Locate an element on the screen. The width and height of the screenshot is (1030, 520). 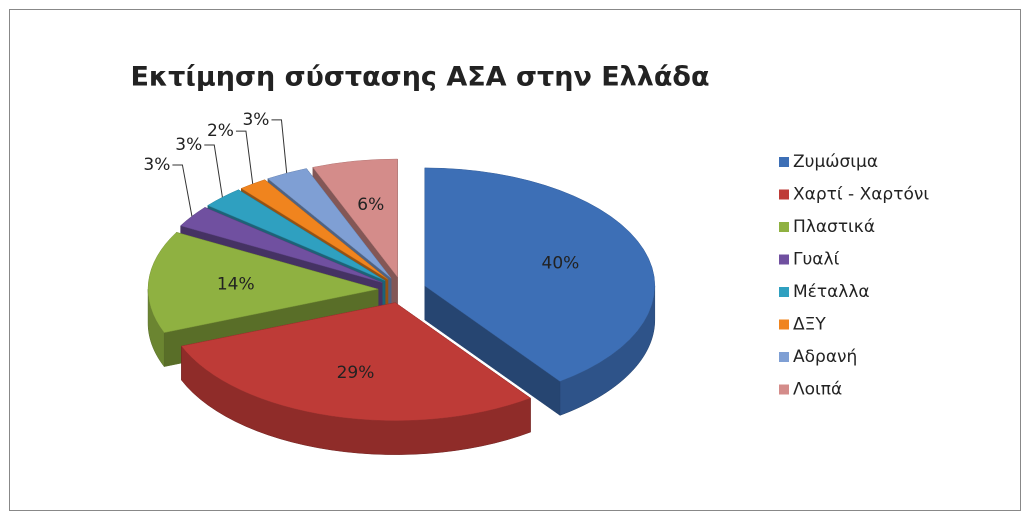
data-label: 6% is located at coordinates (370, 205).